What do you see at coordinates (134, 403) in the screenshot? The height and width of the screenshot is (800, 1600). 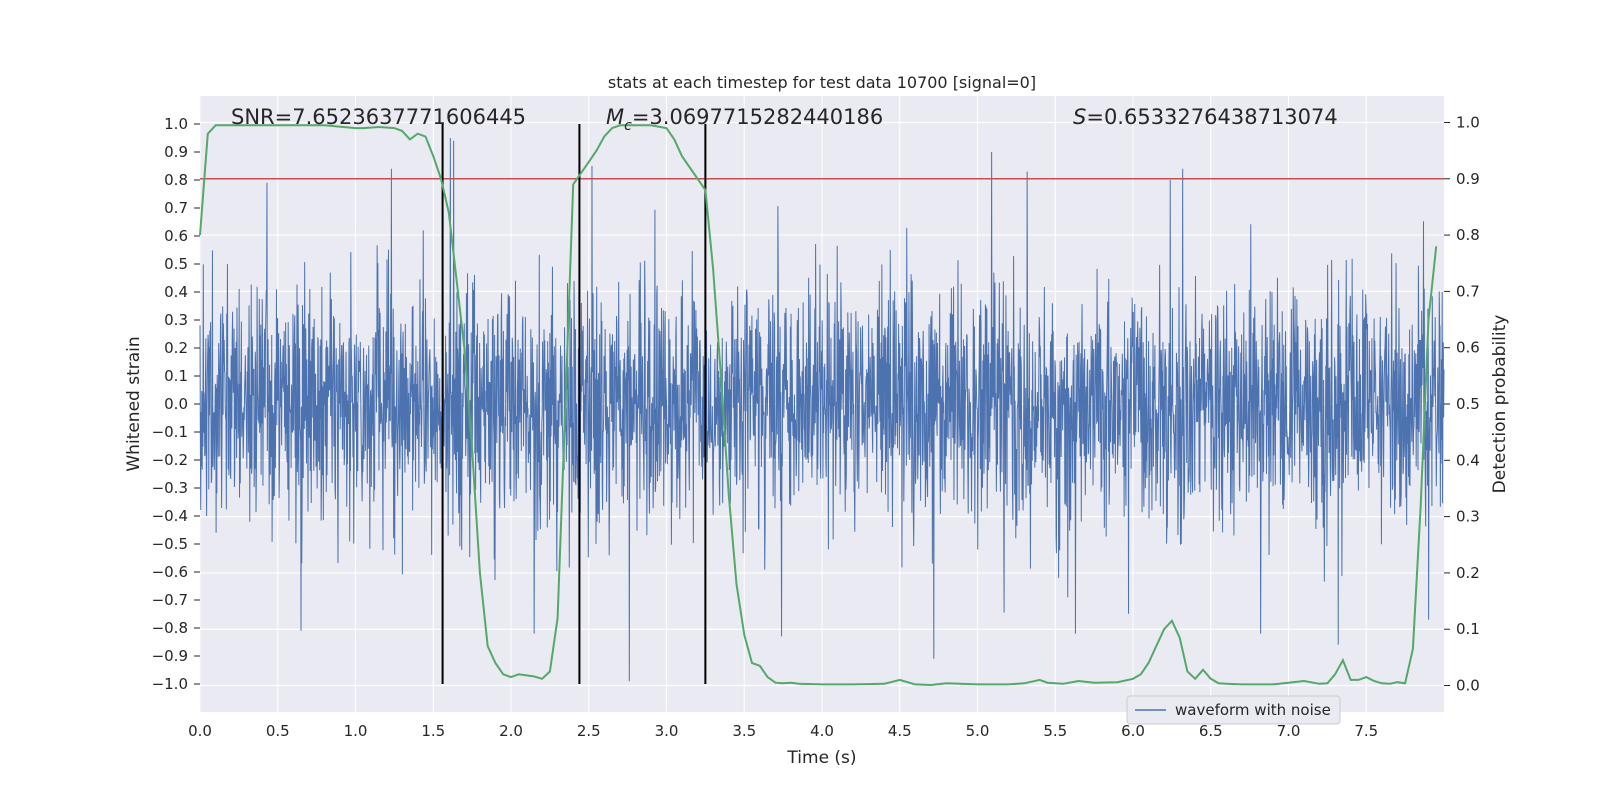 I see `y-axis-label: Whitened strain` at bounding box center [134, 403].